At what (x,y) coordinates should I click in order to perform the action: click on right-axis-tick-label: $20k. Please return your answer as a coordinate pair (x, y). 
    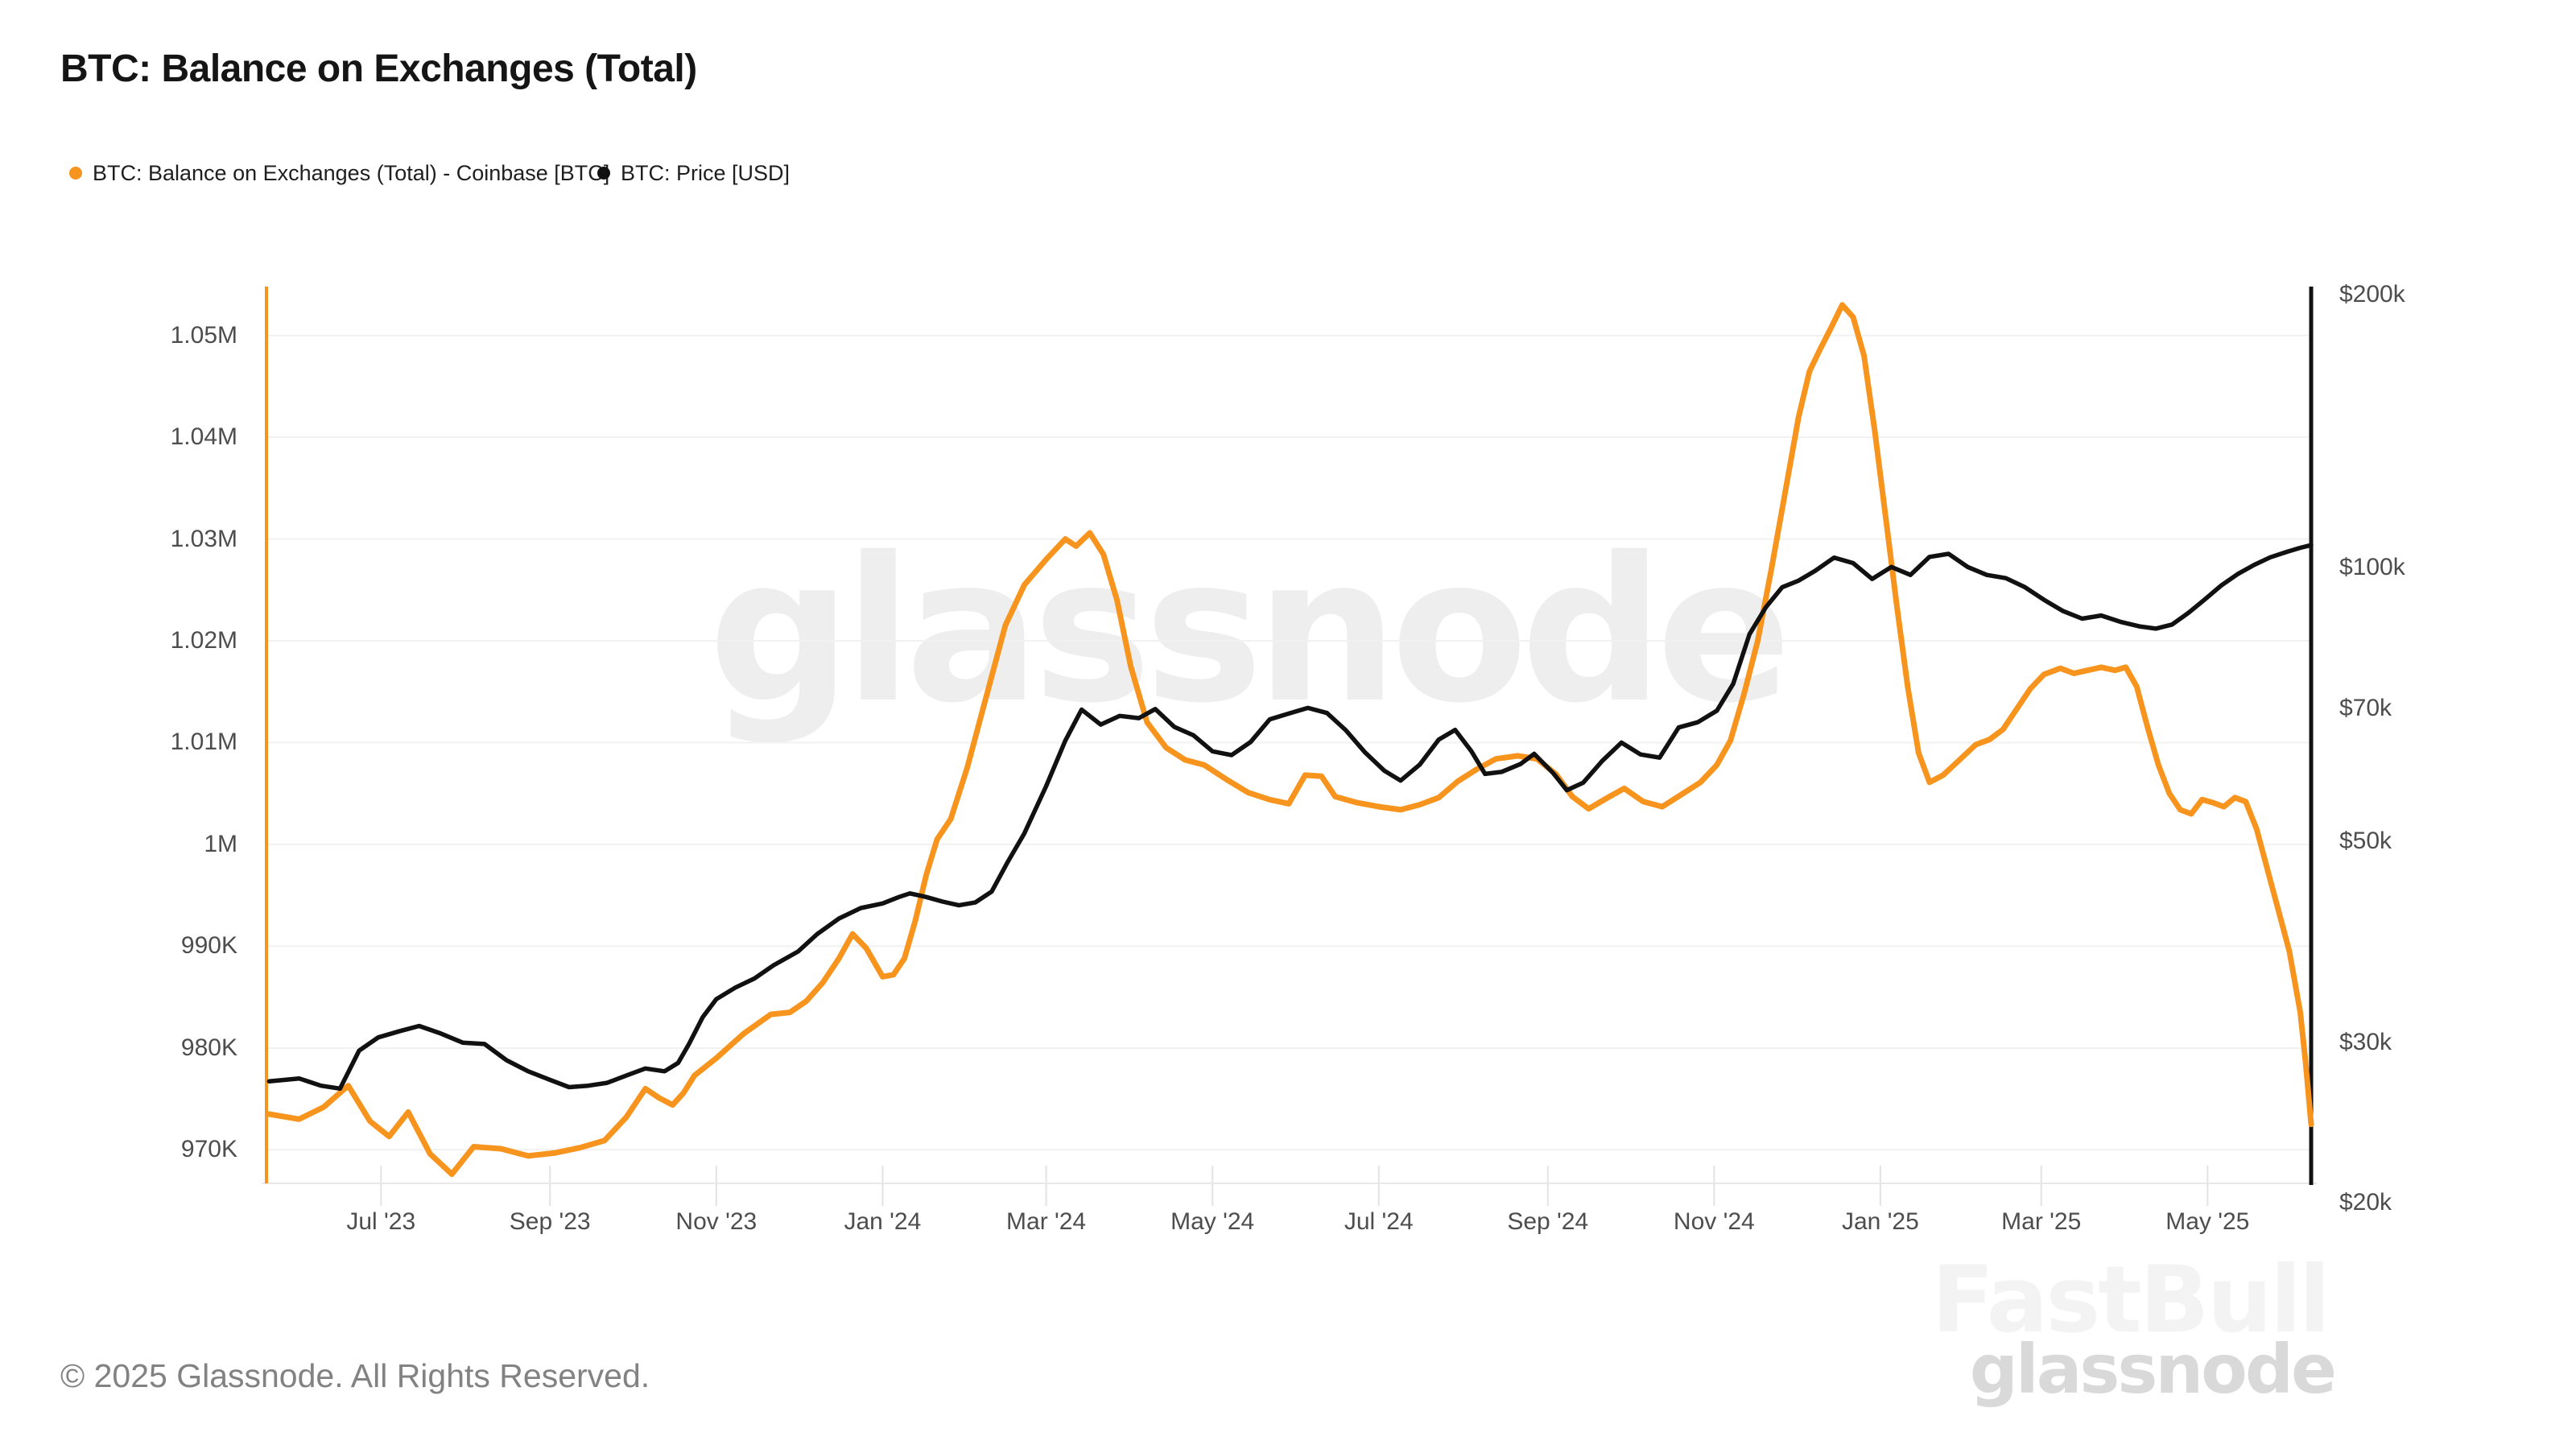
    Looking at the image, I should click on (2365, 1202).